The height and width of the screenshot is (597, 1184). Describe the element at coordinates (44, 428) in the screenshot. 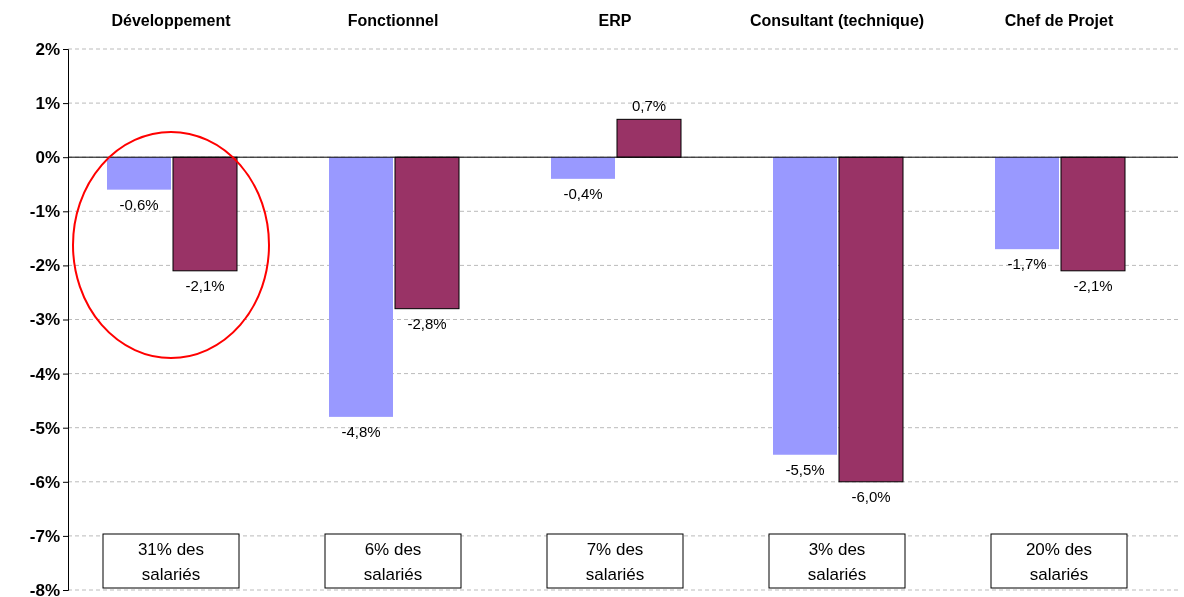

I see `y-tick-label: -5%` at that location.